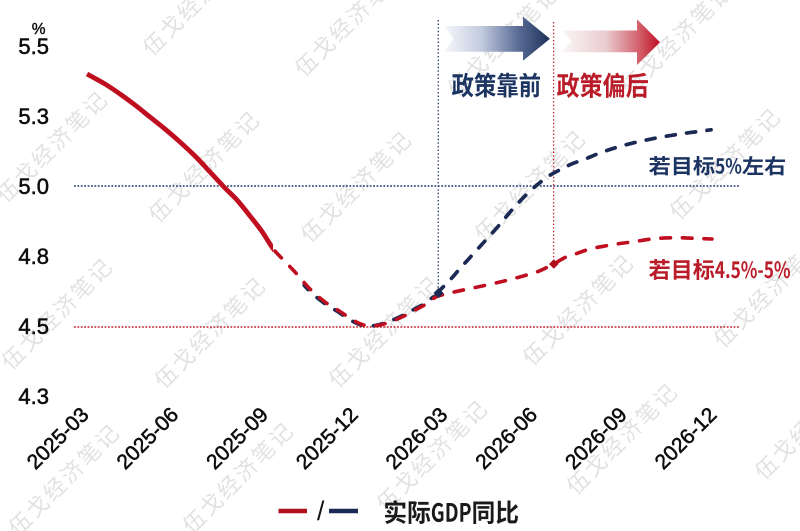  What do you see at coordinates (33, 46) in the screenshot?
I see `svg-text: 5.5` at bounding box center [33, 46].